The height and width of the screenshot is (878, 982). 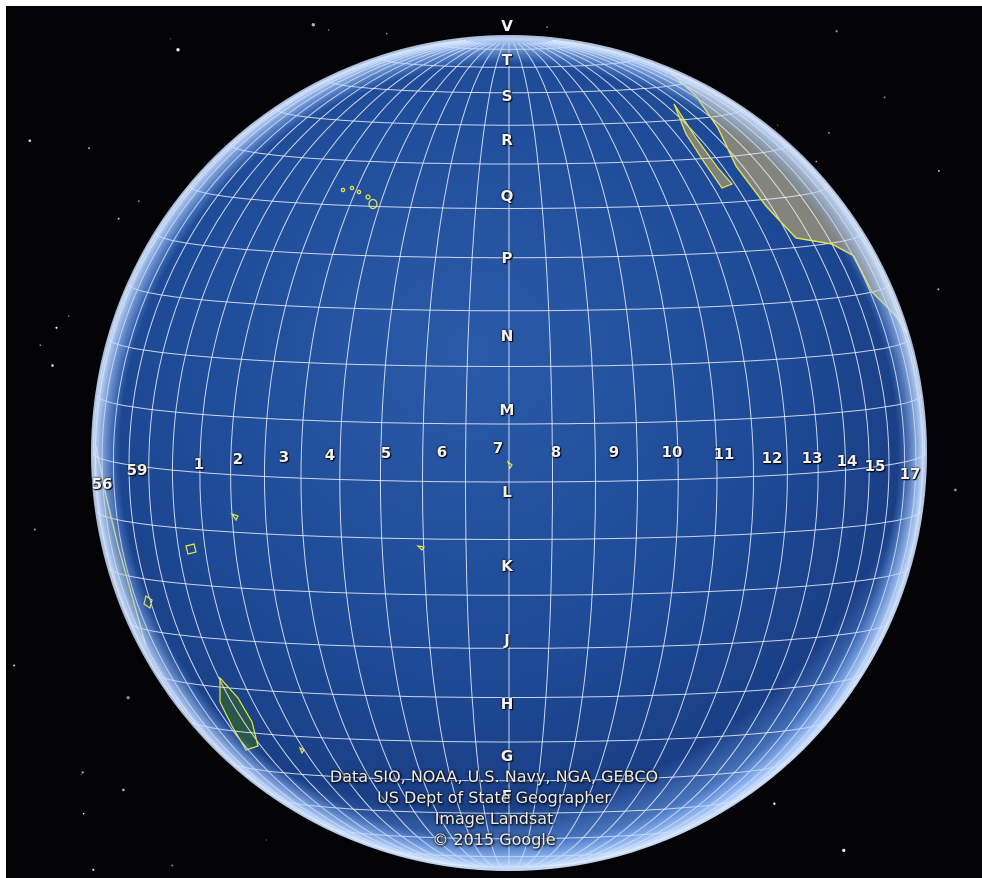 What do you see at coordinates (507, 60) in the screenshot?
I see `utm-band-label: T` at bounding box center [507, 60].